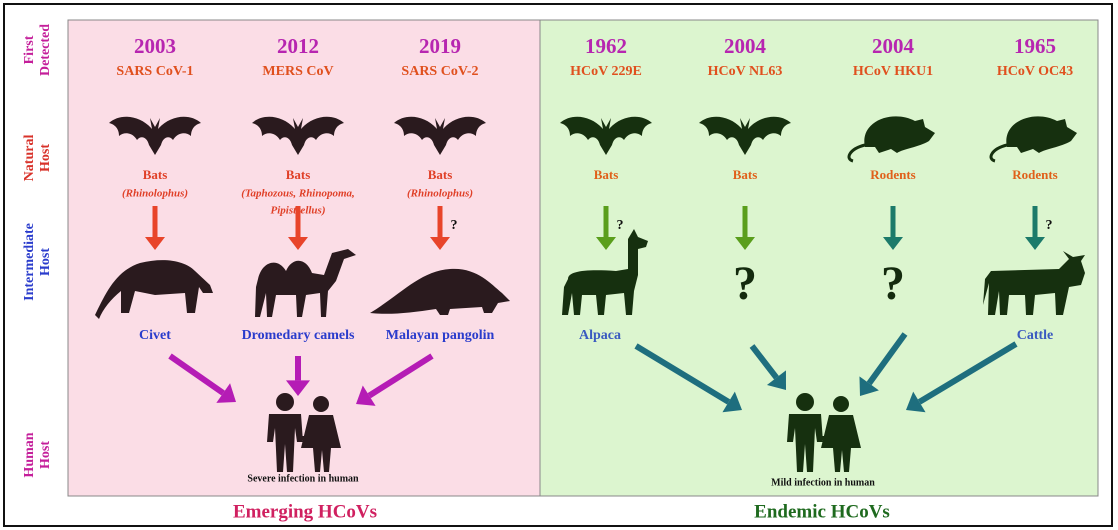 The image size is (1118, 530). I want to click on row-label-line: Detected, so click(45, 50).